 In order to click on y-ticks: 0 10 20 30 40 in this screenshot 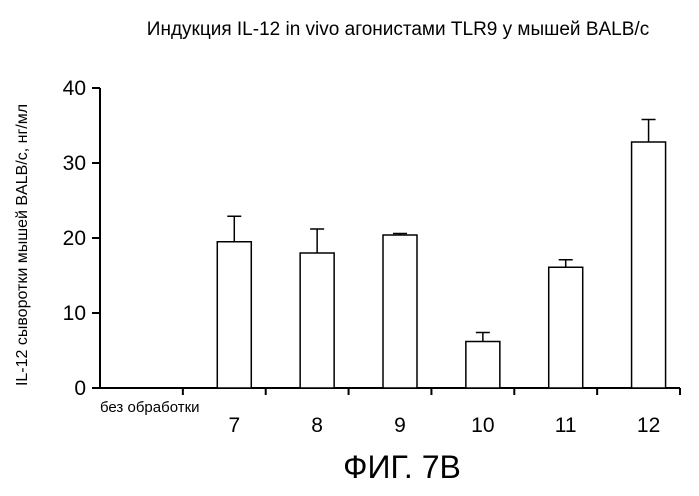, I will do `click(81, 238)`.